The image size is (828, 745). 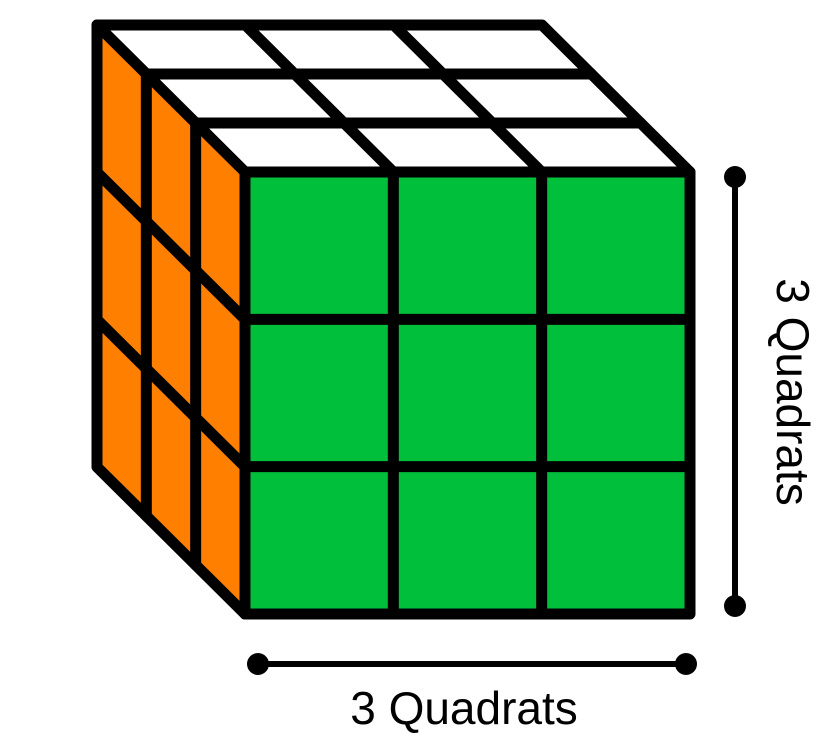 What do you see at coordinates (464, 708) in the screenshot?
I see `width-label: 3 Quadrats` at bounding box center [464, 708].